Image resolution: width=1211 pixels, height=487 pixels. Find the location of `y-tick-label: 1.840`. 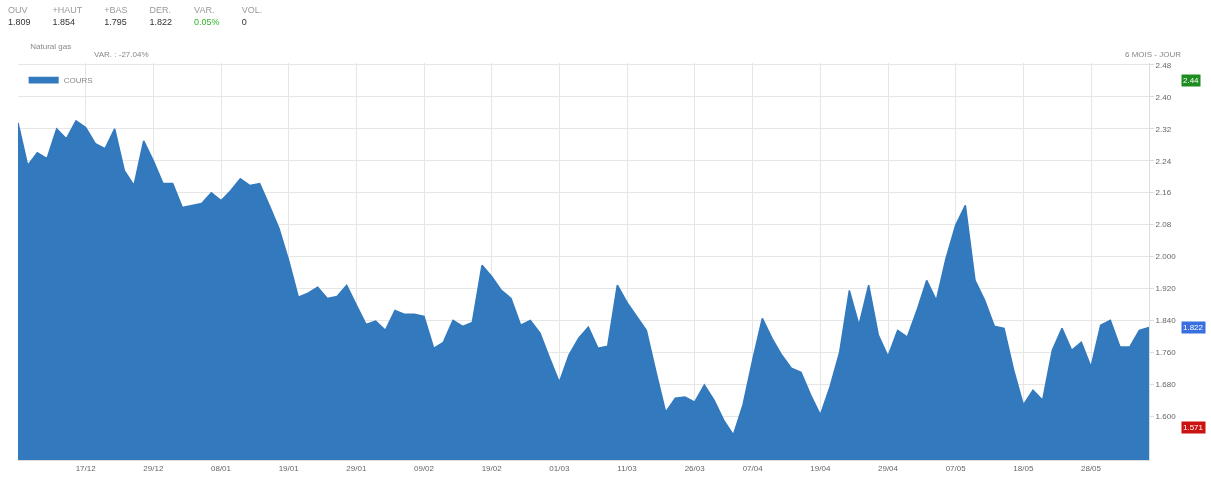

y-tick-label: 1.840 is located at coordinates (1166, 321).